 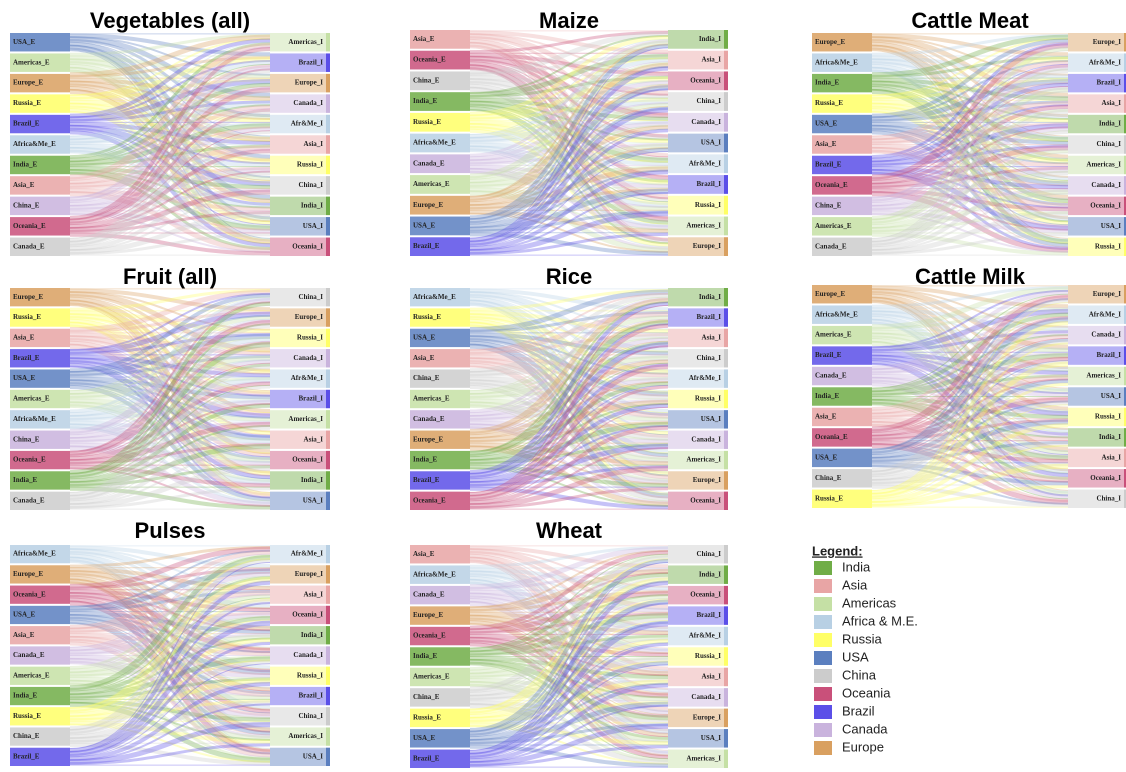 What do you see at coordinates (705, 163) in the screenshot?
I see `importer-label: Afr&Me_I` at bounding box center [705, 163].